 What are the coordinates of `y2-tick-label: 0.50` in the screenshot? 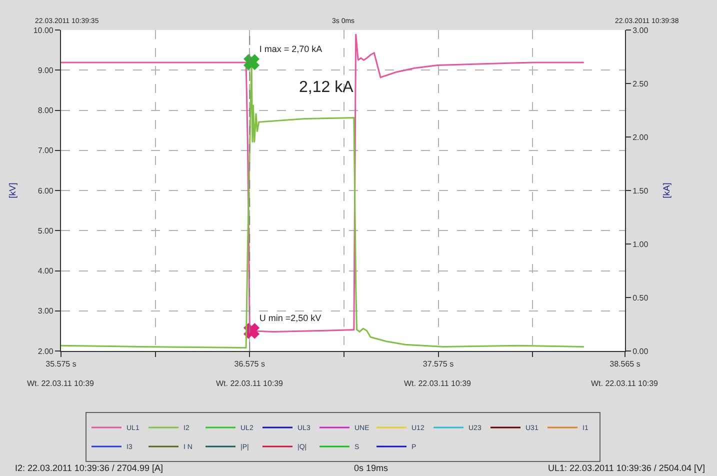 It's located at (640, 297).